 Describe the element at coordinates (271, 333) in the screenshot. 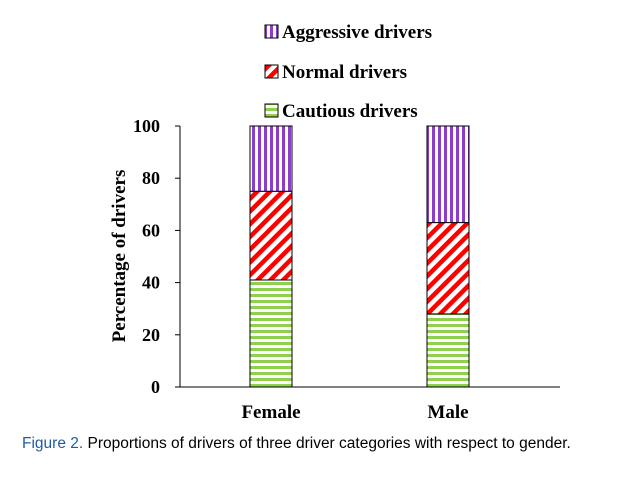

I see `bar-female-cautious-drivers` at that location.